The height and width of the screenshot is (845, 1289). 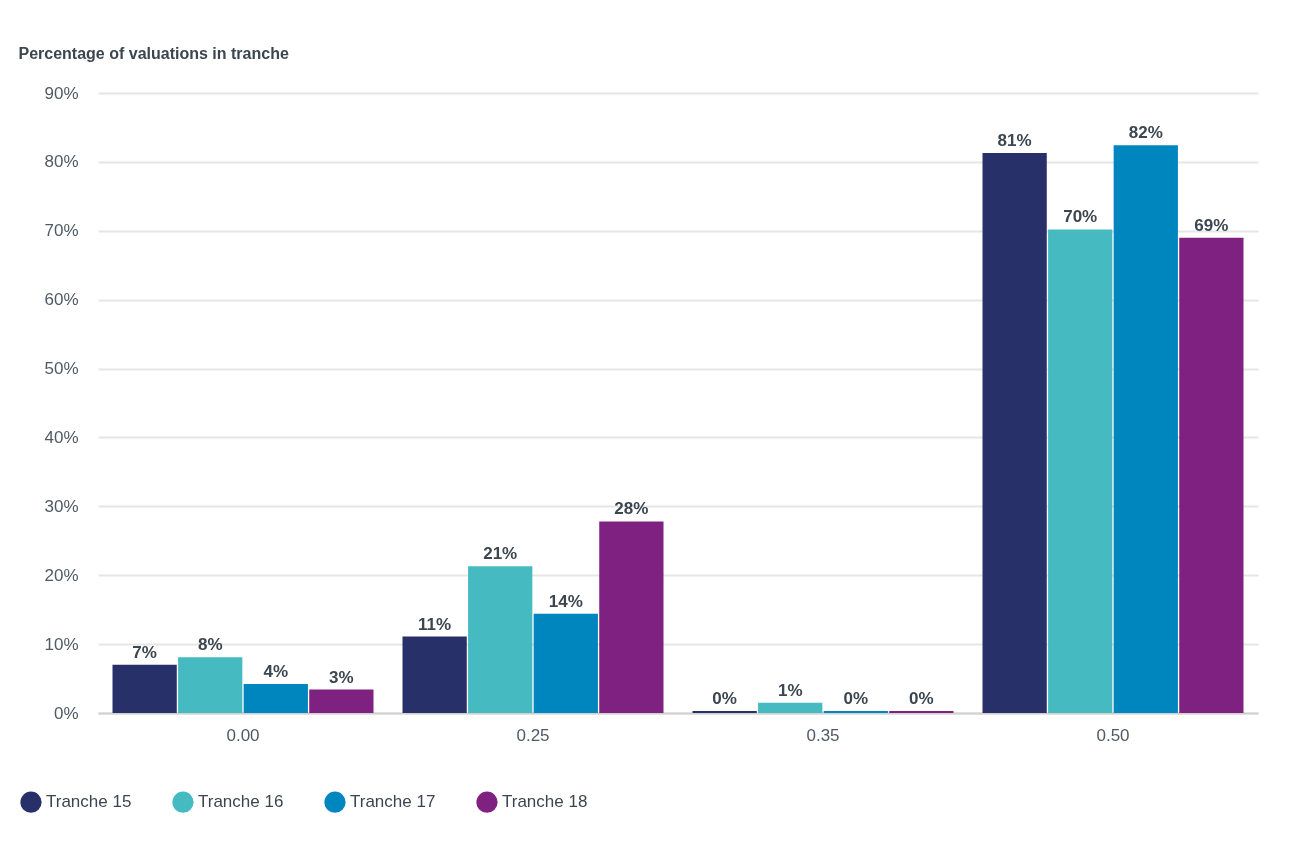 What do you see at coordinates (61, 300) in the screenshot?
I see `y-tick-label: 60%` at bounding box center [61, 300].